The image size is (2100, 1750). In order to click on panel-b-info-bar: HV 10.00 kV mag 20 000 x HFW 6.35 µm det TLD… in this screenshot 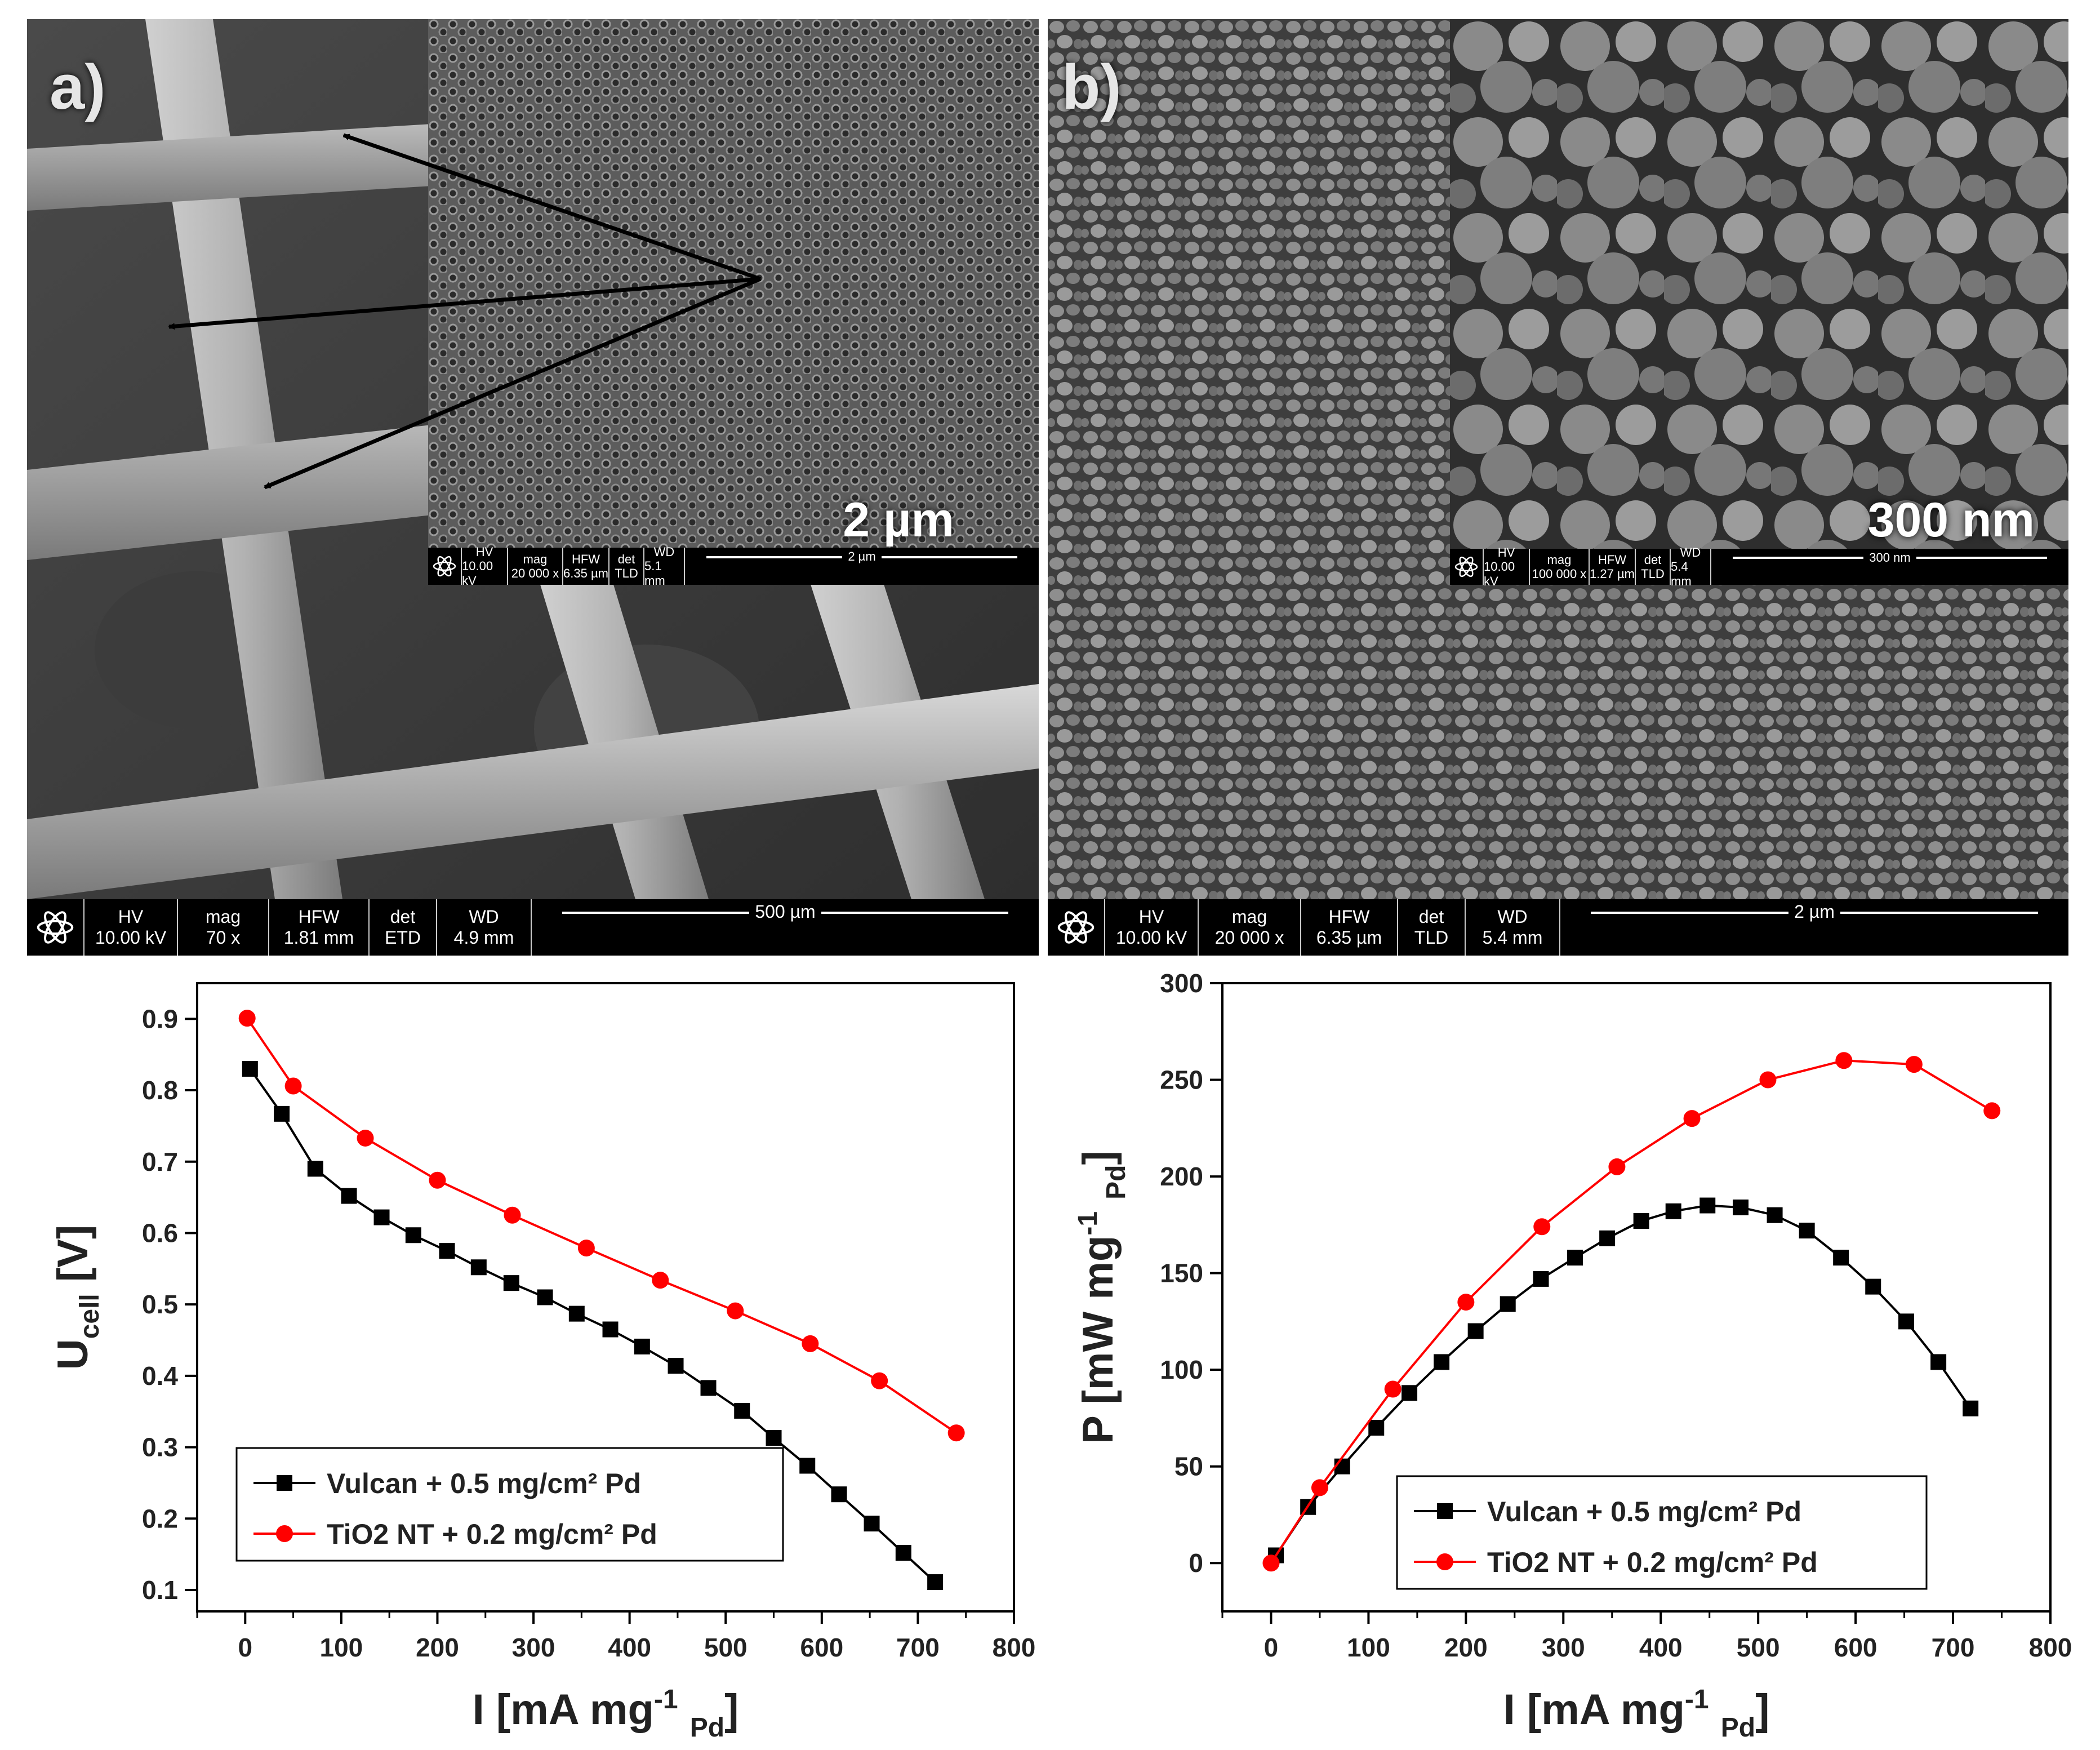, I will do `click(1558, 927)`.